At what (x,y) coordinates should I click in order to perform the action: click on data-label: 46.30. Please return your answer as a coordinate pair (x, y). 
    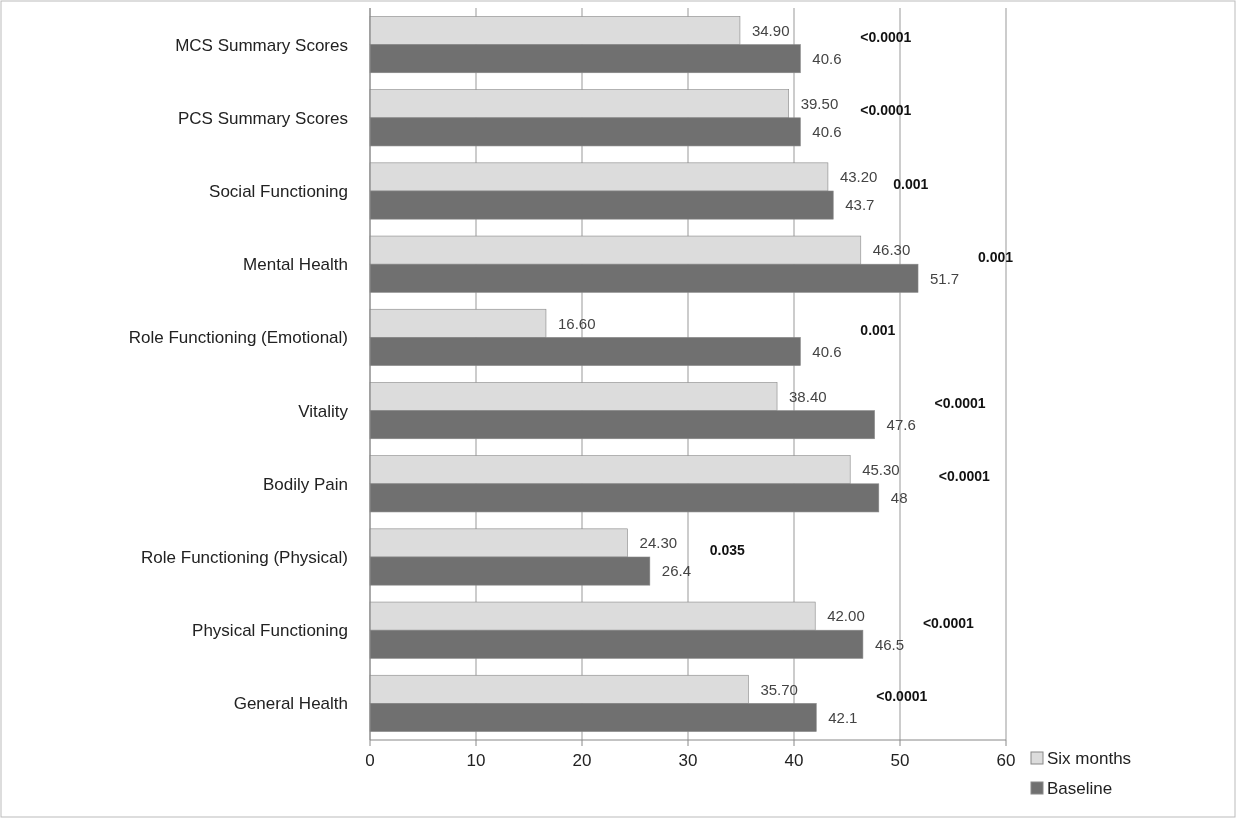
    Looking at the image, I should click on (891, 250).